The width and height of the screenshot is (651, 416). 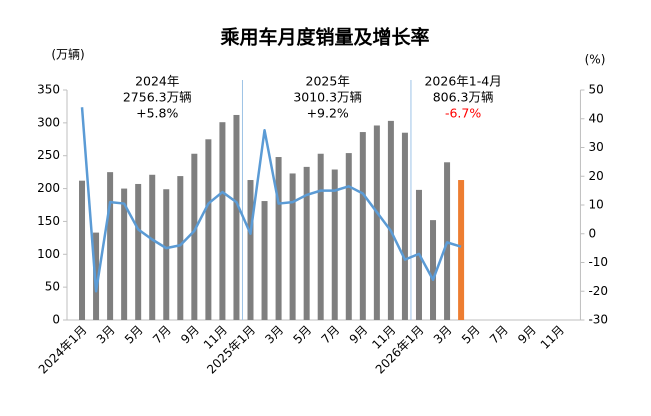 What do you see at coordinates (48, 221) in the screenshot?
I see `y-tick-label: 150` at bounding box center [48, 221].